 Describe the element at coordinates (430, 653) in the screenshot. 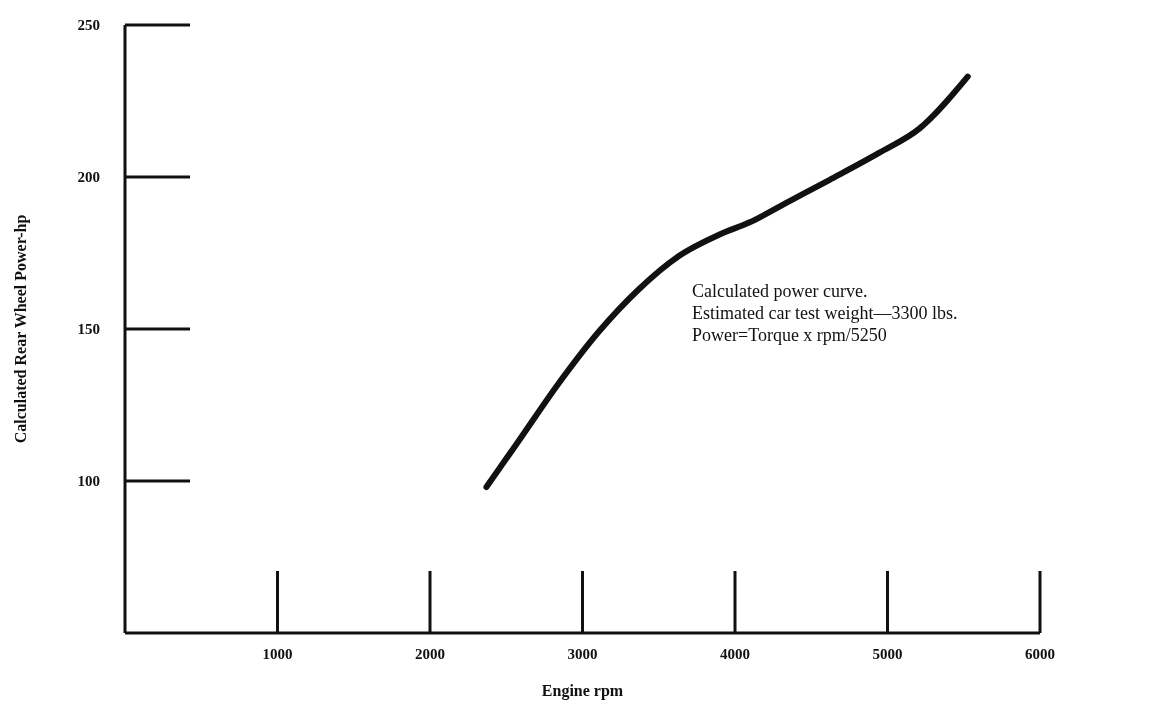

I see `x-tick-label: 2000` at that location.